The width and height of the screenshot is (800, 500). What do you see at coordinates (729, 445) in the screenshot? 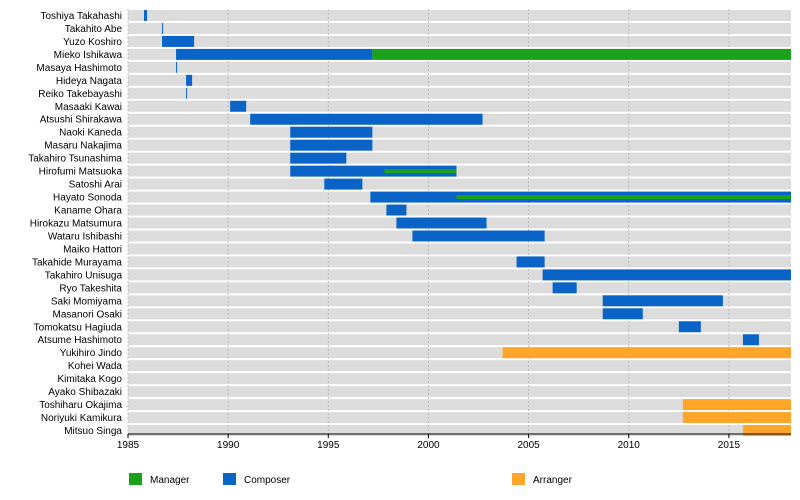
I see `x-tick-label: 2015` at bounding box center [729, 445].